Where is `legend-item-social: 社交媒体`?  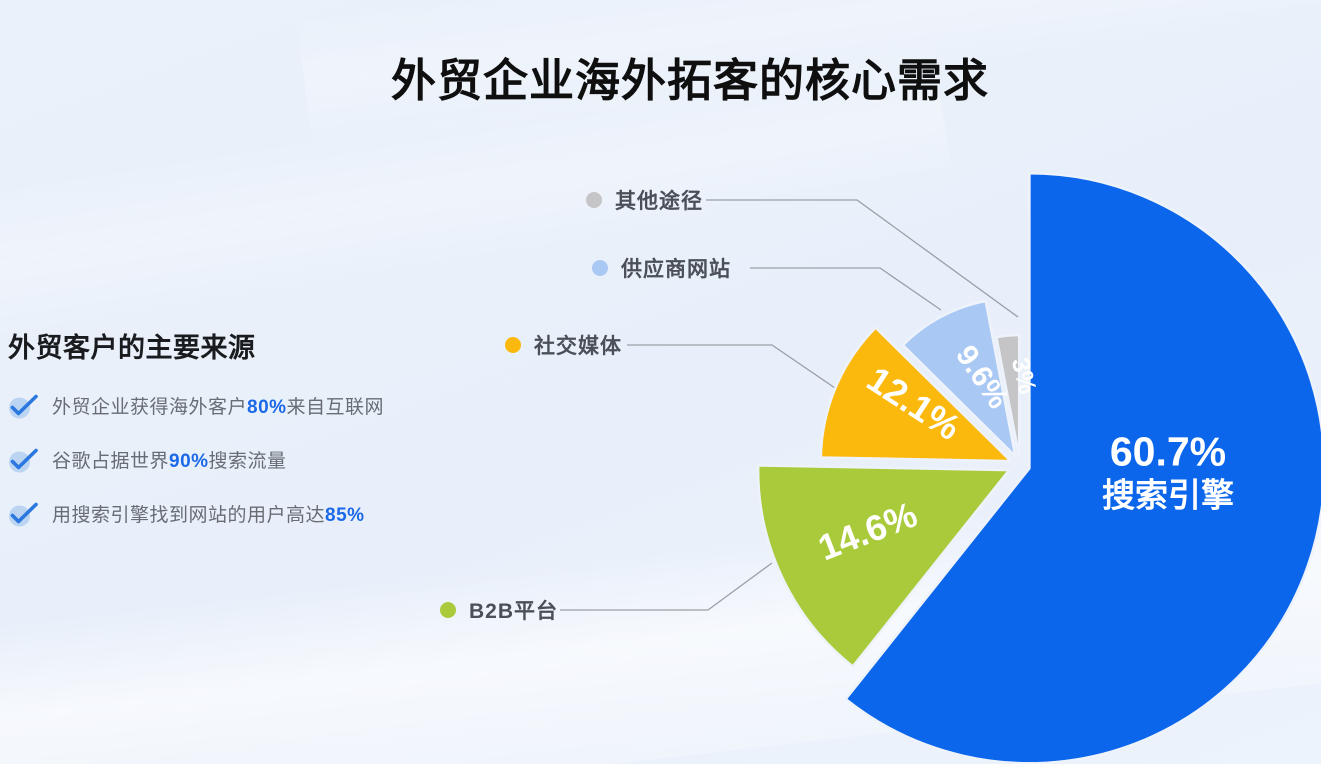 legend-item-social: 社交媒体 is located at coordinates (563, 345).